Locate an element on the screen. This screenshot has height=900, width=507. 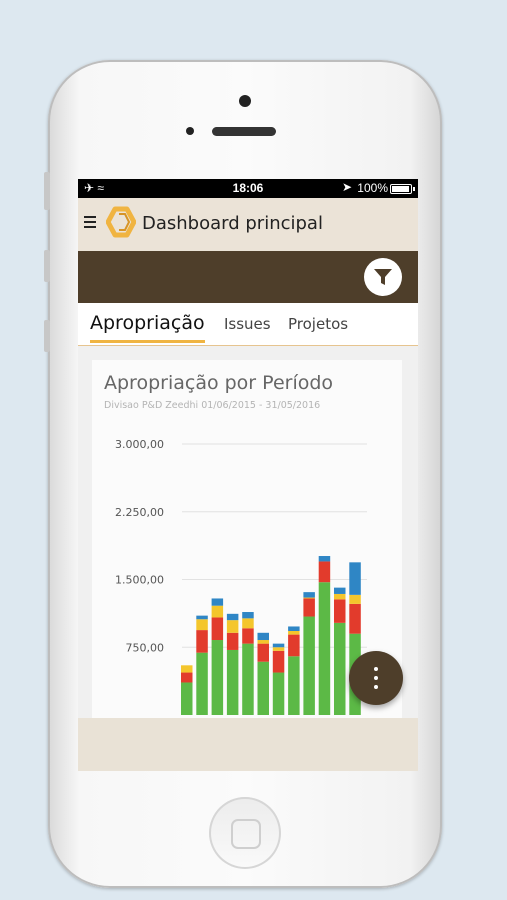
airplane-wifi-icon: ✈ ≈ is located at coordinates (94, 188).